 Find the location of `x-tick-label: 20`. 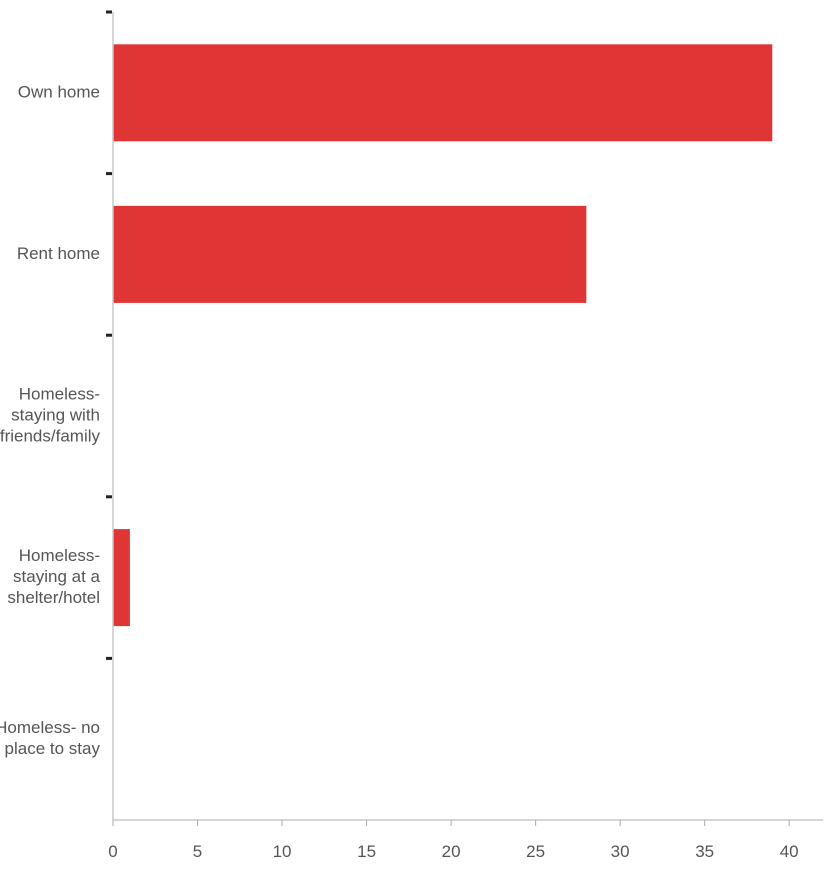

x-tick-label: 20 is located at coordinates (451, 851).